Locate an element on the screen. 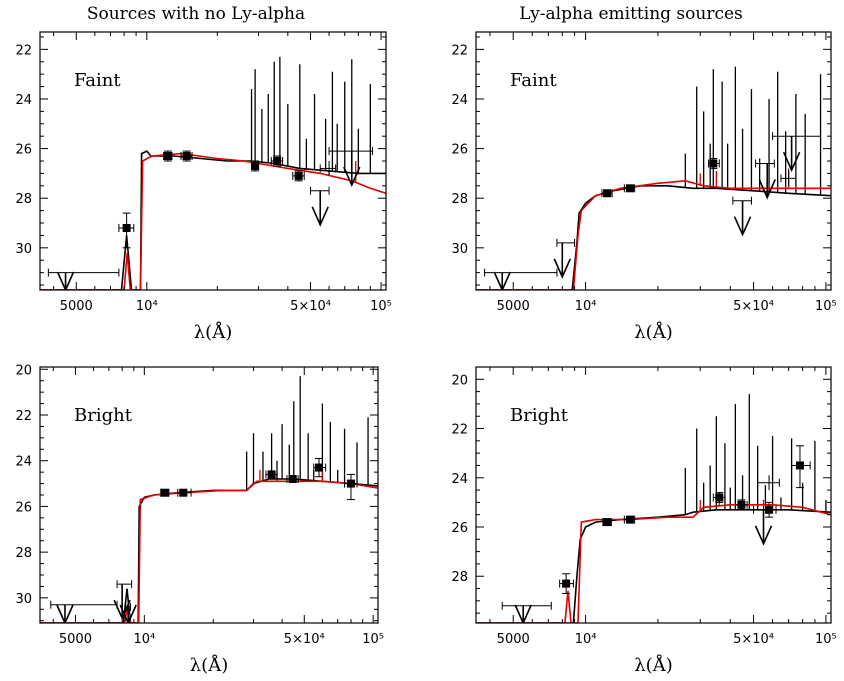 This screenshot has width=844, height=681. column-title-right: Ly-alpha emitting sources is located at coordinates (631, 14).